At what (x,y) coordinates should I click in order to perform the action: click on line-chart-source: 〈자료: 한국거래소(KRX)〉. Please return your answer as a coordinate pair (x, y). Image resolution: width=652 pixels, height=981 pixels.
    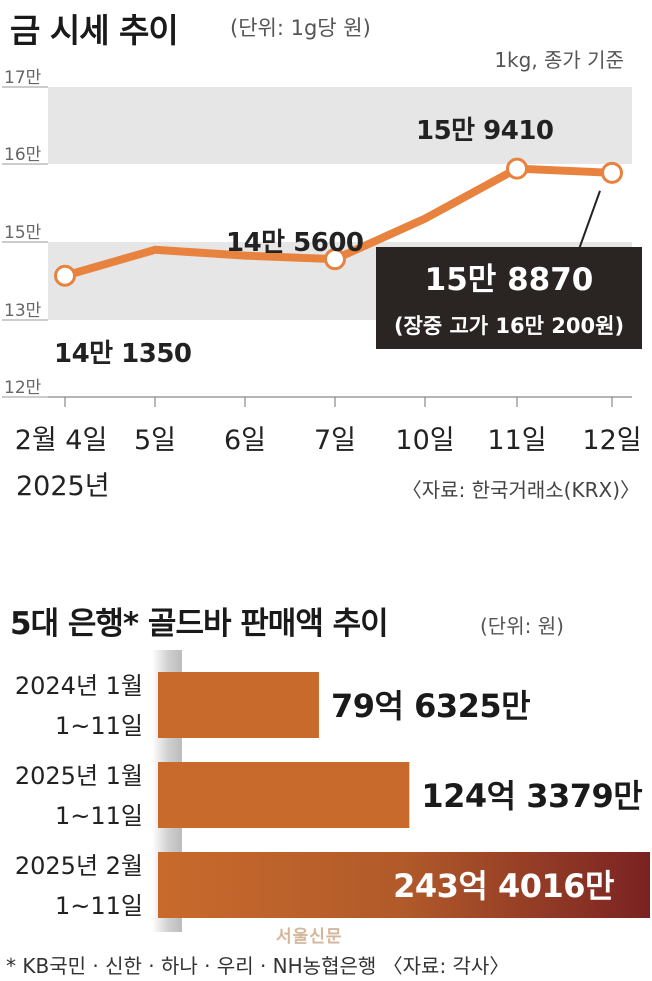
    Looking at the image, I should click on (521, 490).